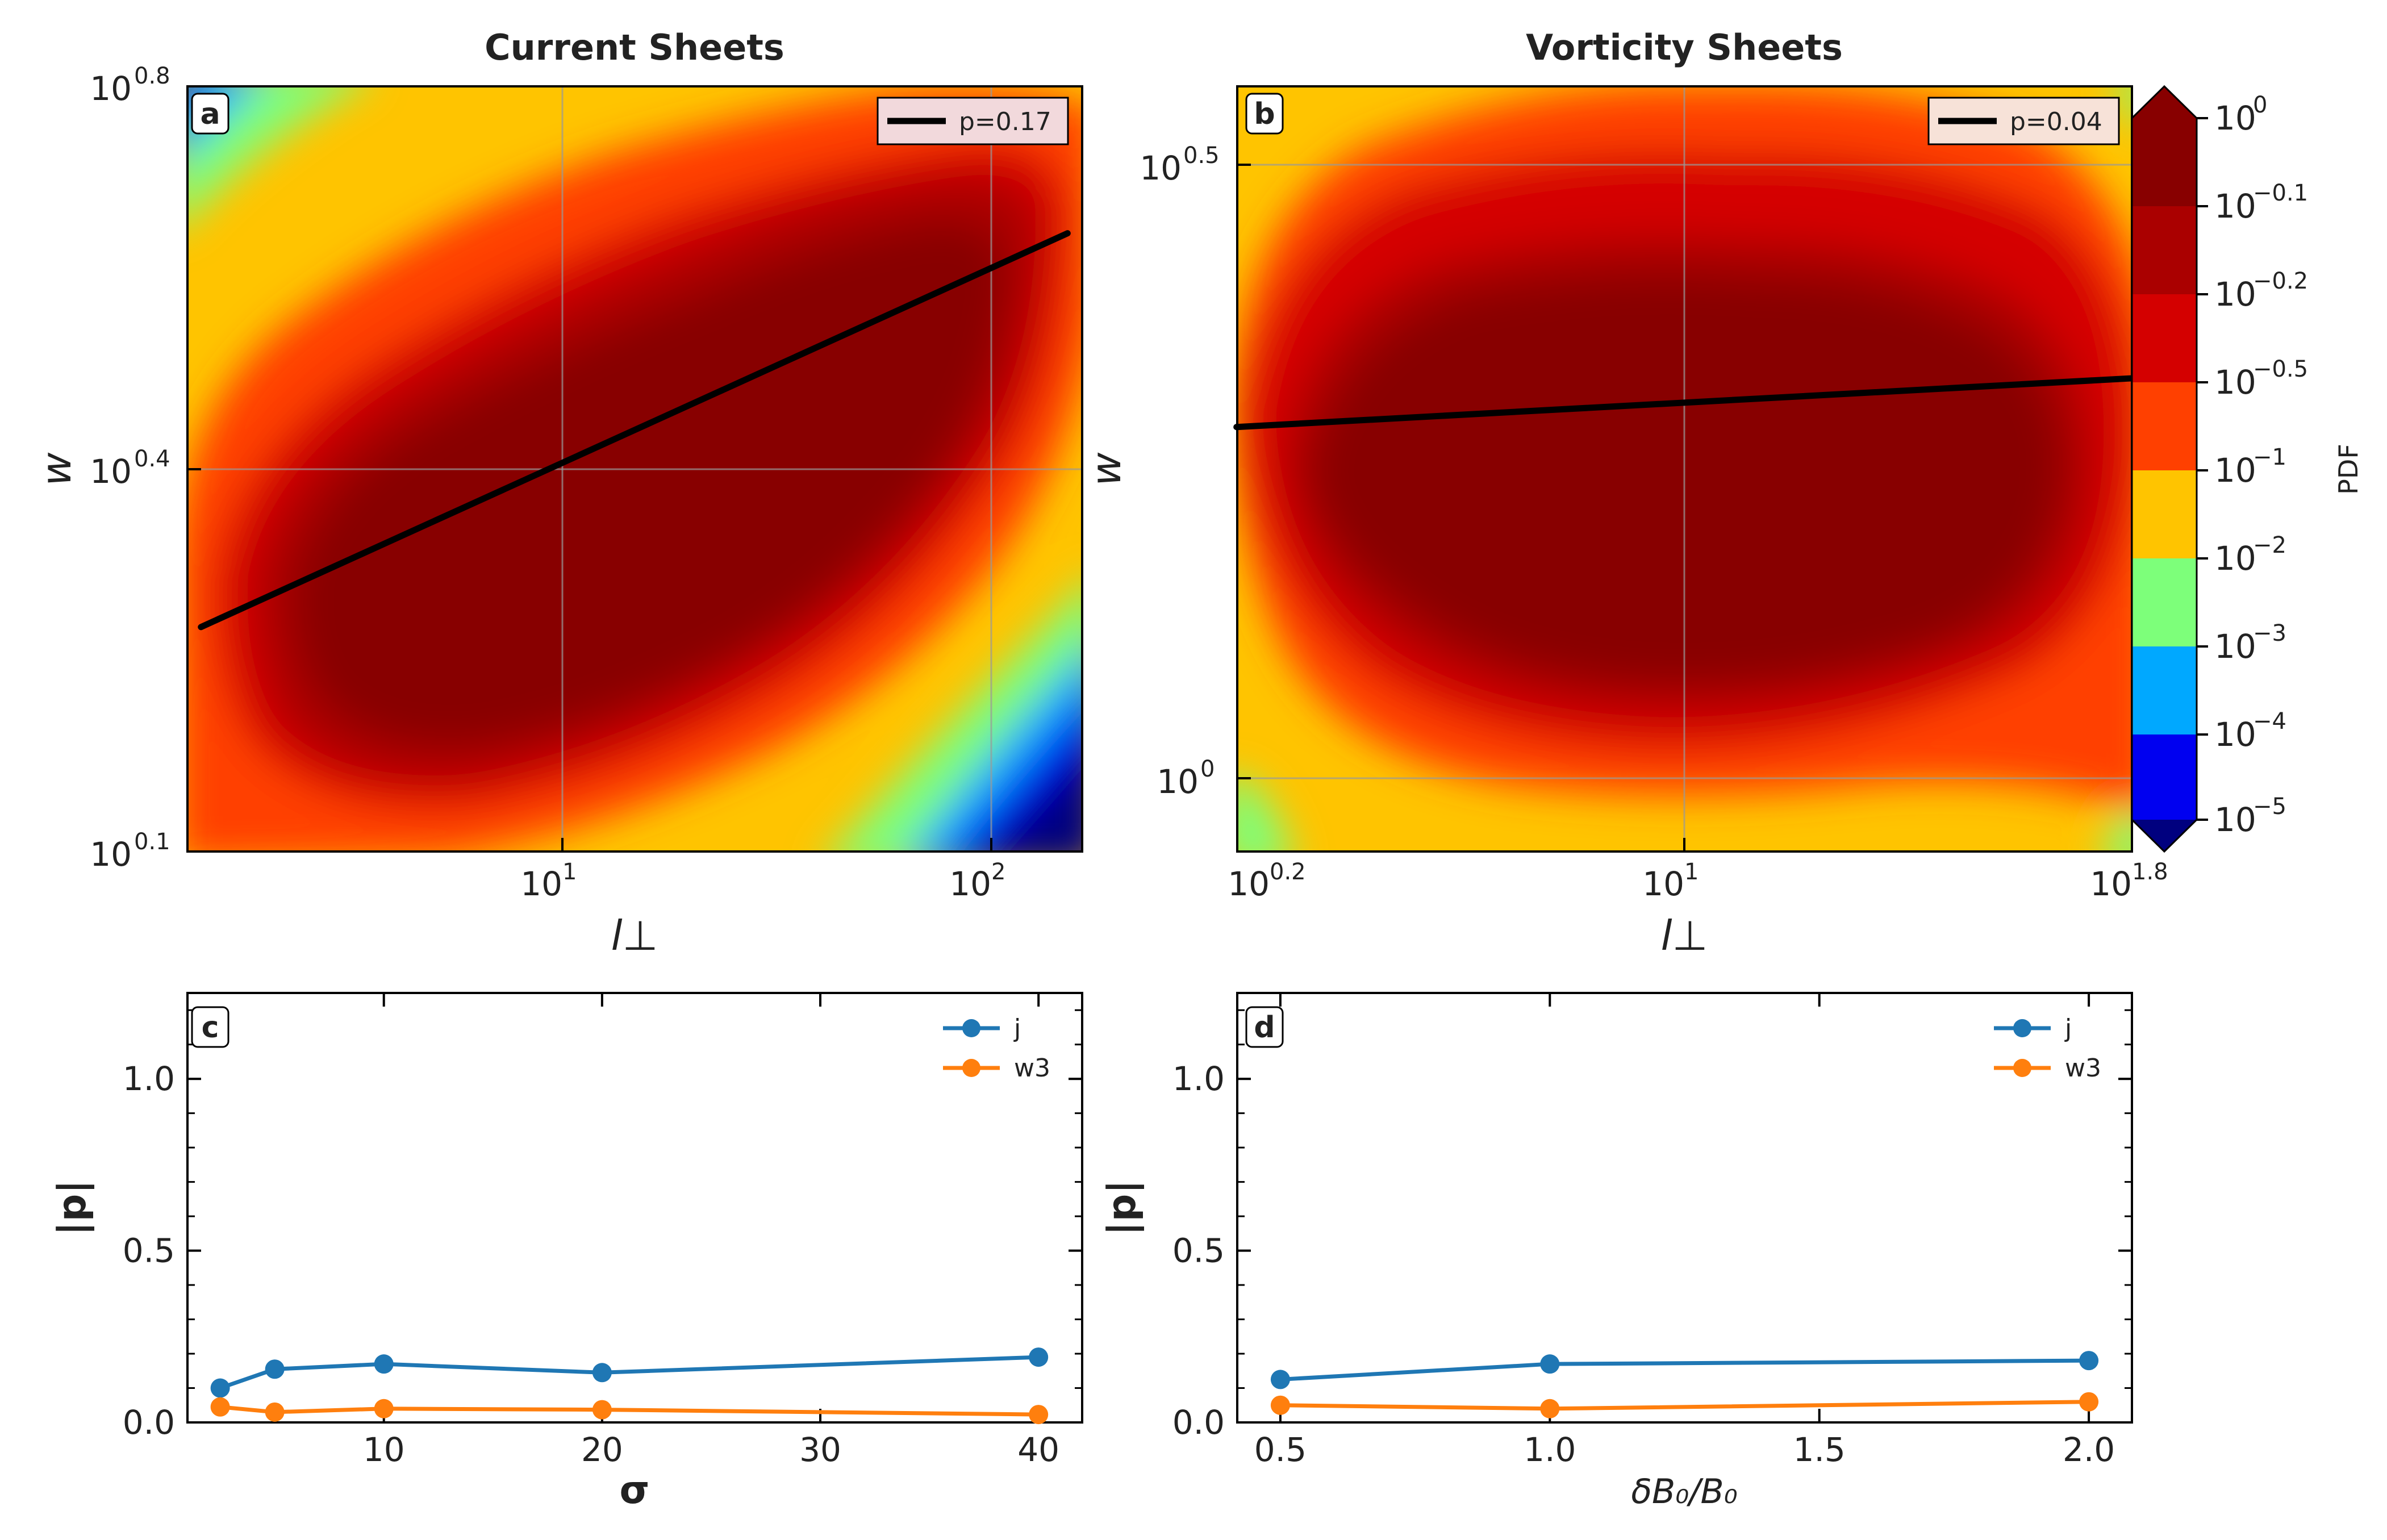 This screenshot has height=1540, width=2387. What do you see at coordinates (2280, 193) in the screenshot?
I see `cb-label-1-exp: −0.1` at bounding box center [2280, 193].